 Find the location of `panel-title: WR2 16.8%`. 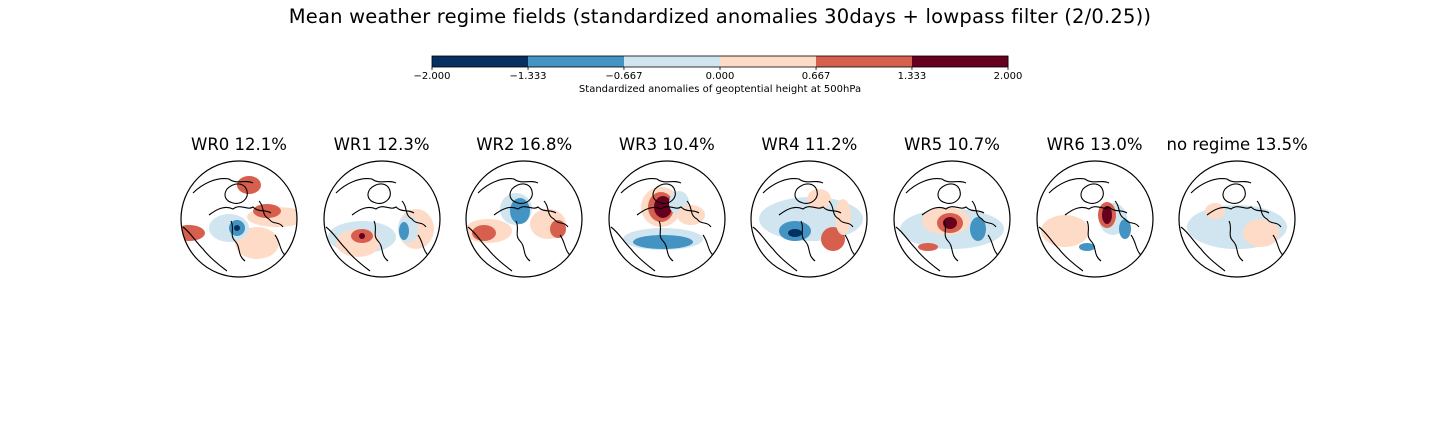

panel-title: WR2 16.8% is located at coordinates (524, 144).